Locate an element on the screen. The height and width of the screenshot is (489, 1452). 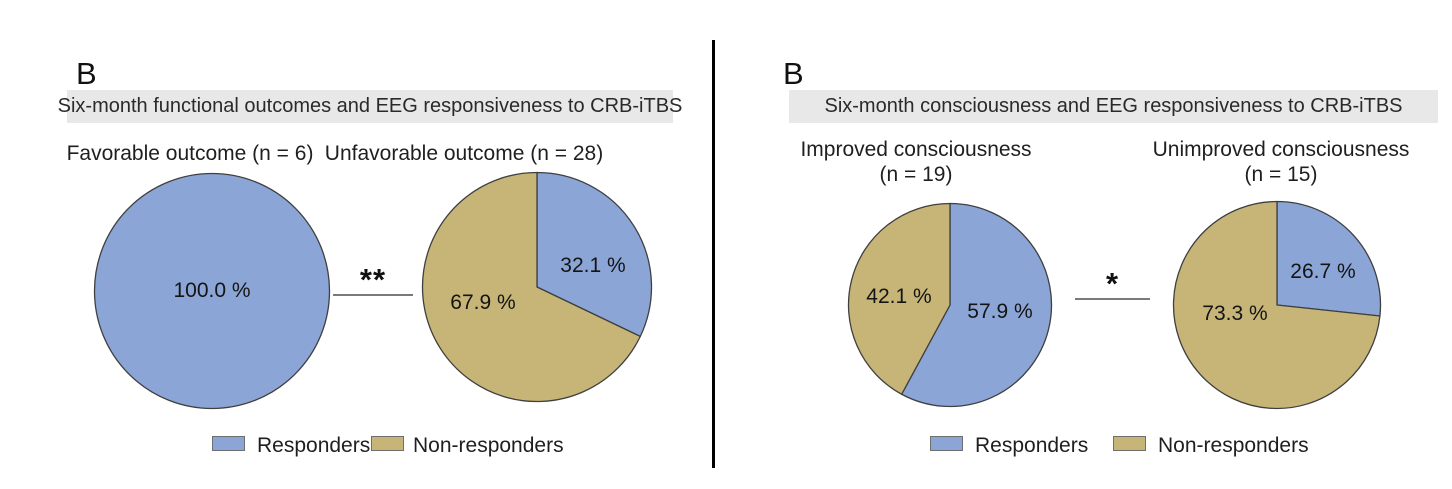
pie-subtitle-unimproved-line2: (n = 15) is located at coordinates (1281, 174).